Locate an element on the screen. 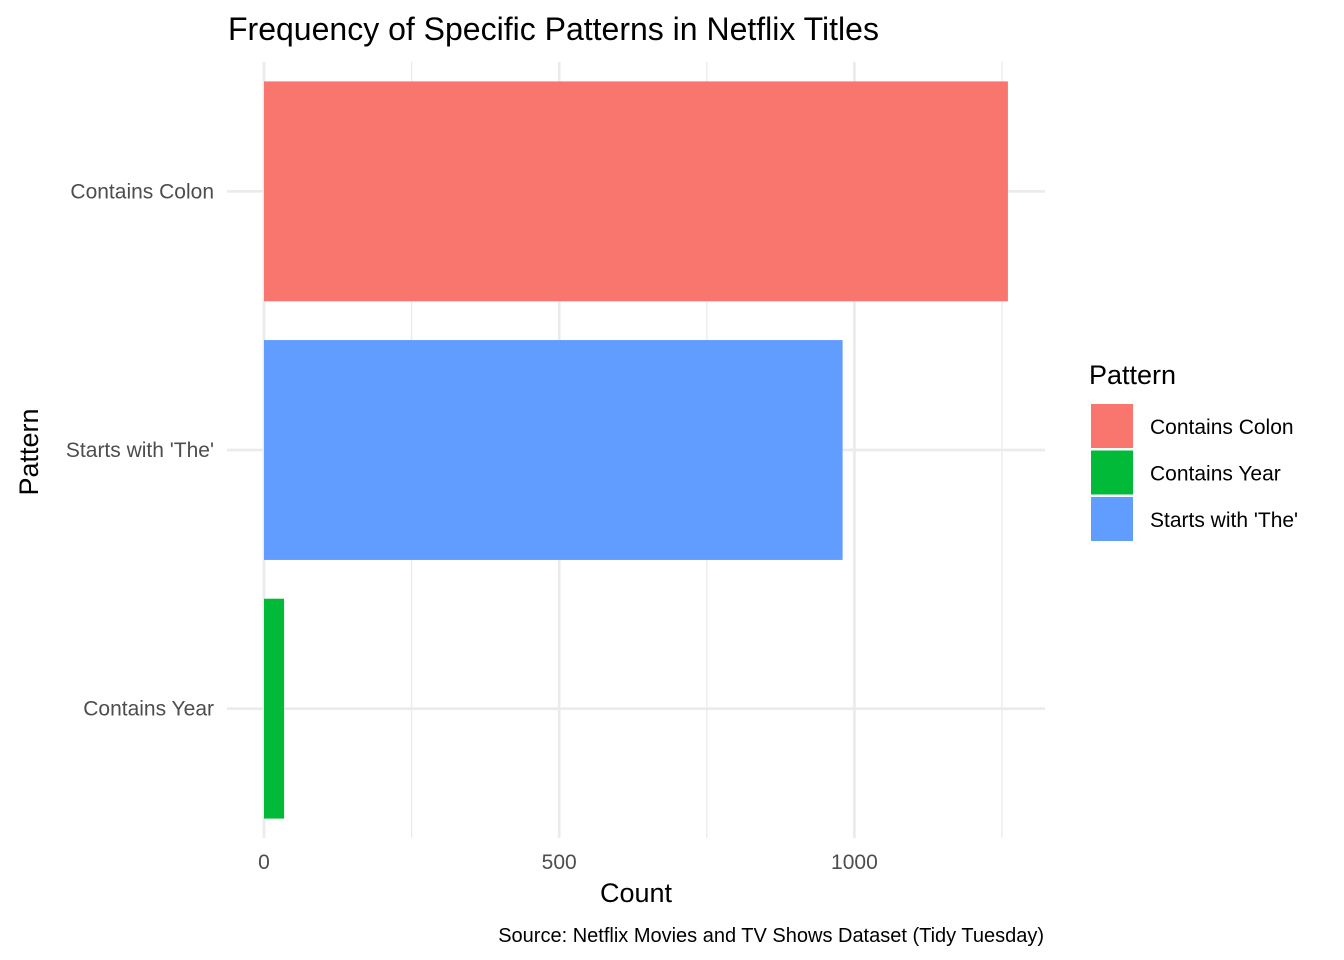  y-axis-title: Pattern is located at coordinates (29, 451).